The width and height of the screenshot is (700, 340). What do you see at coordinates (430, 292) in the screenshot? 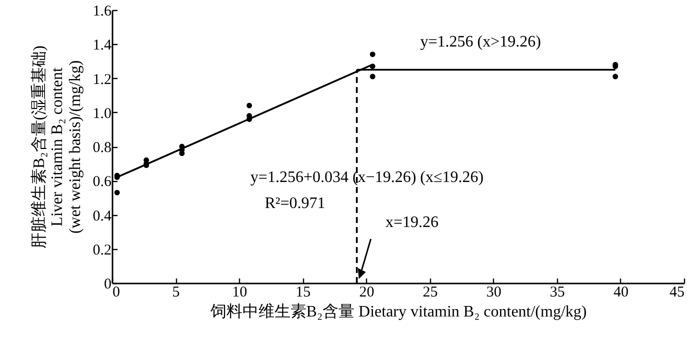
I see `x-tick-label: 25` at bounding box center [430, 292].